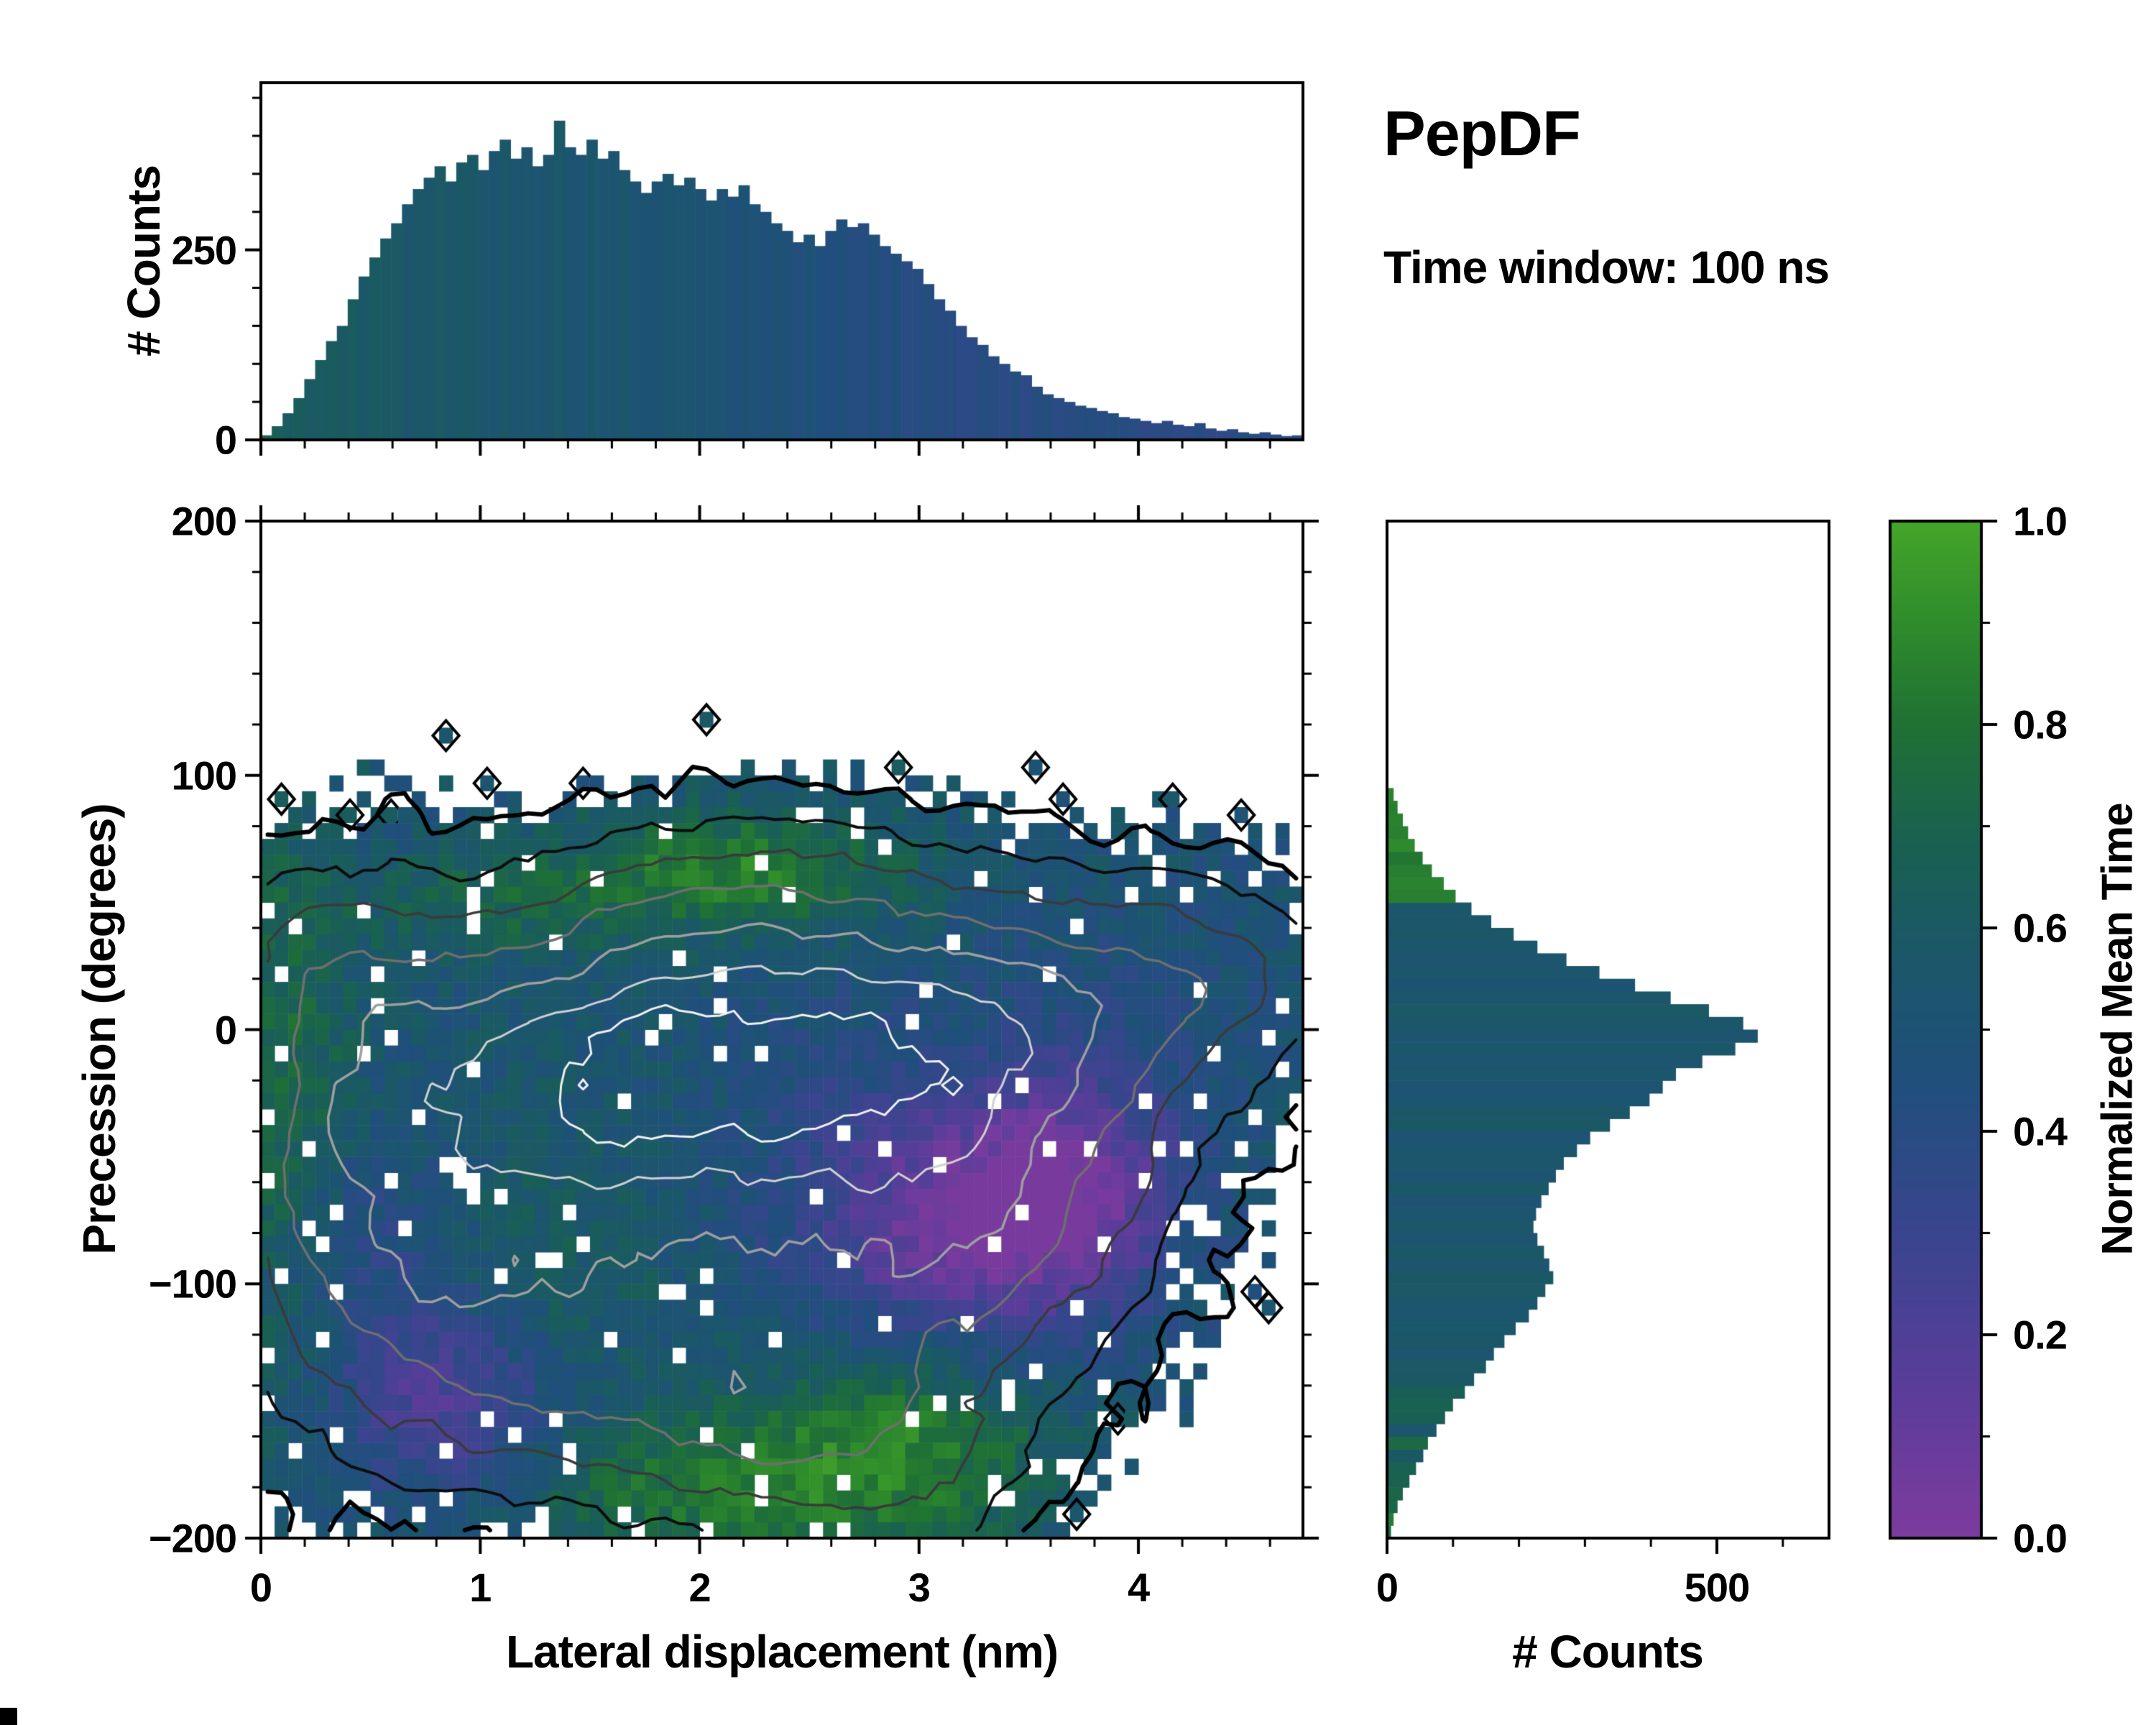 This screenshot has width=2156, height=1725. What do you see at coordinates (2117, 1029) in the screenshot?
I see `colorbar-label: Normalized Mean Time` at bounding box center [2117, 1029].